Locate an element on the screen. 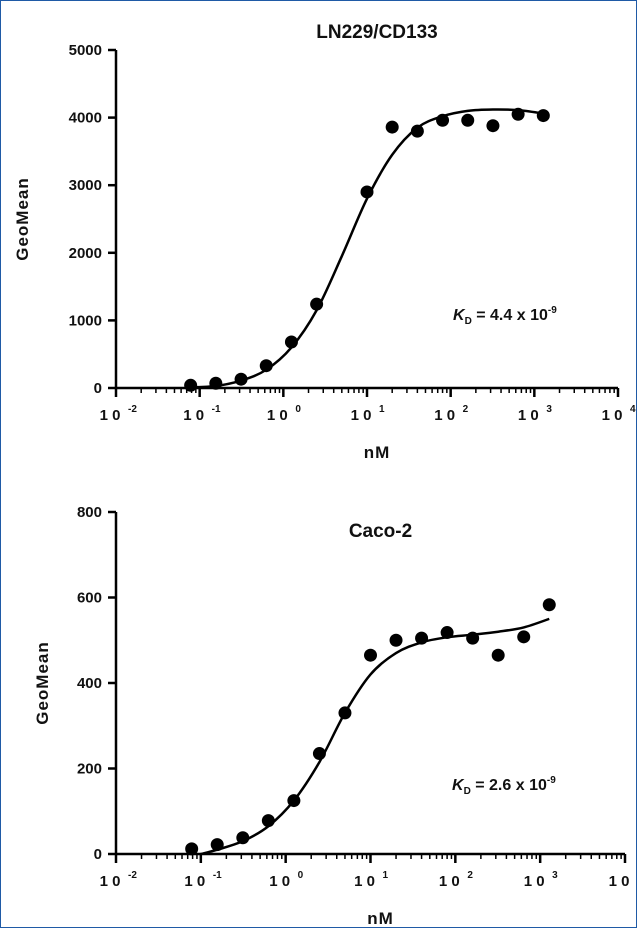  y-tick-label: 4000 is located at coordinates (85, 118).